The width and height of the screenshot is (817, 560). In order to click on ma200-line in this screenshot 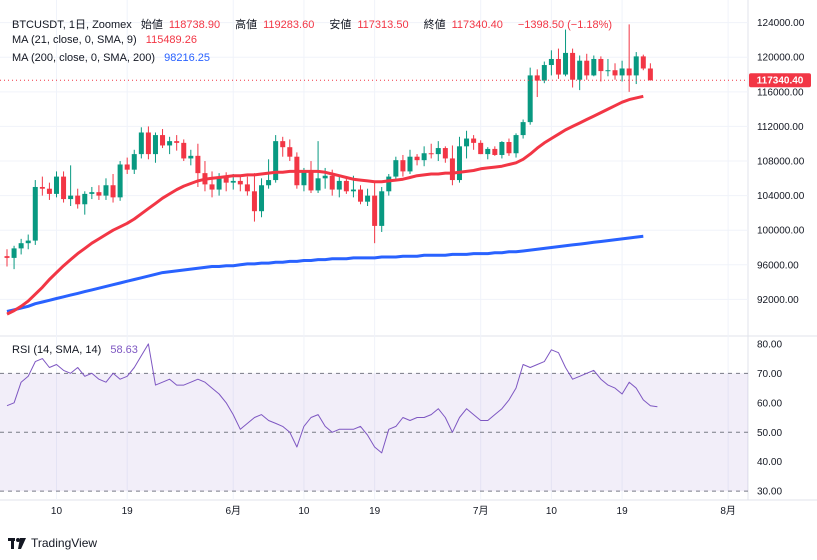, I will do `click(325, 273)`.